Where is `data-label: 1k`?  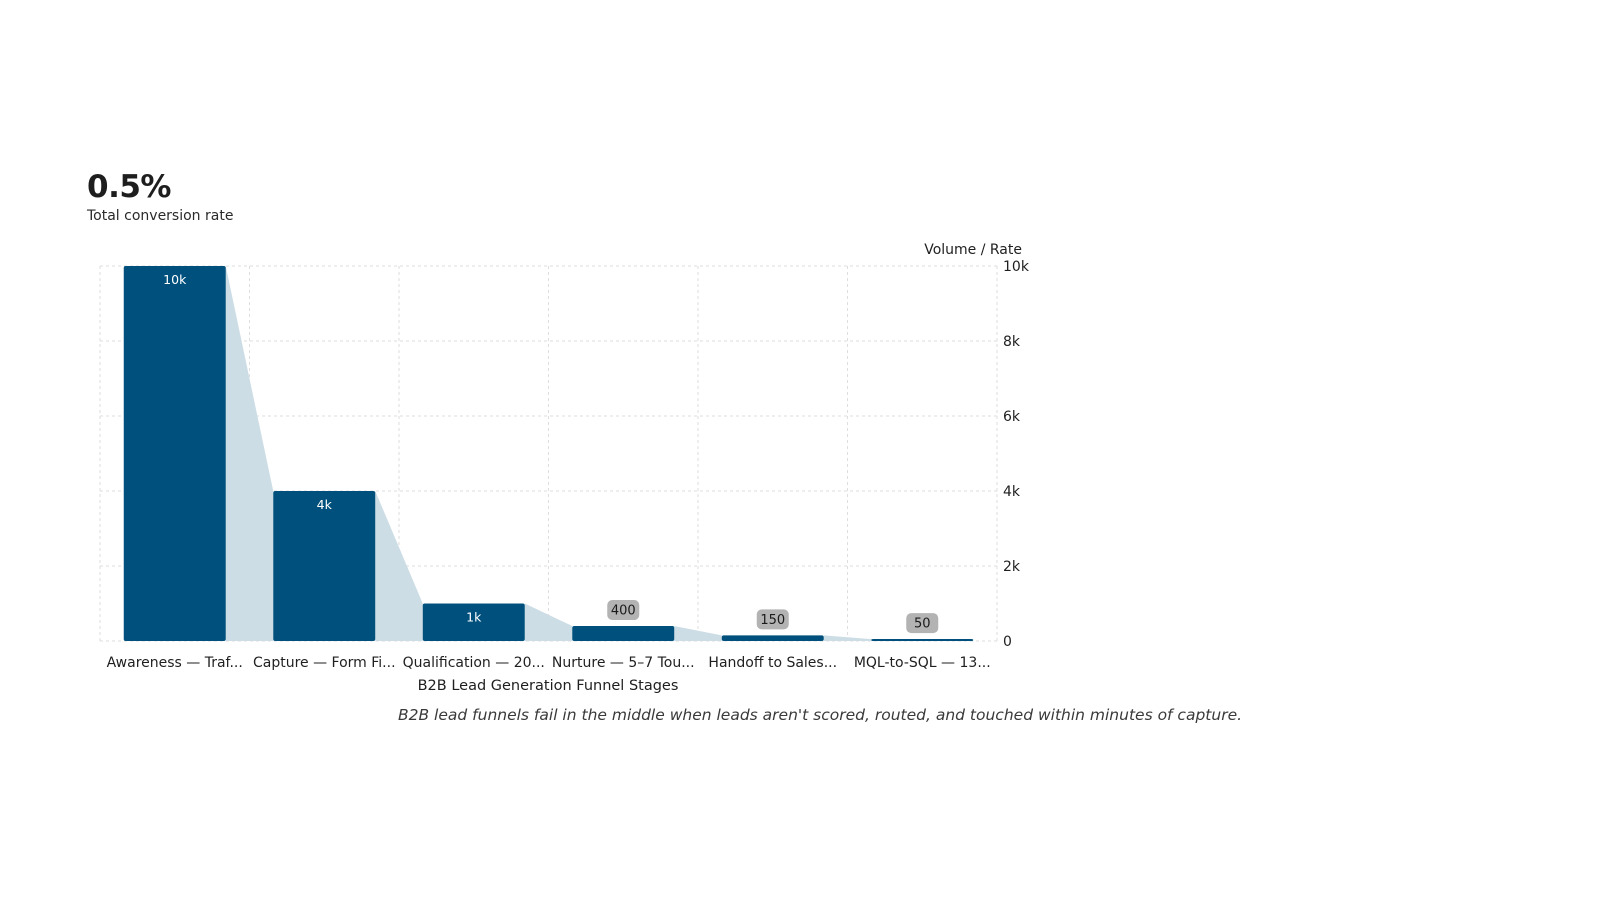
data-label: 1k is located at coordinates (474, 617).